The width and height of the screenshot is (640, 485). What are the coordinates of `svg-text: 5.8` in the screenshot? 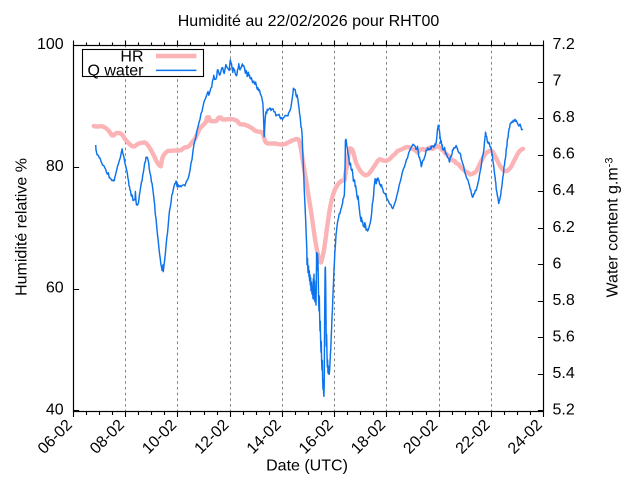 It's located at (564, 300).